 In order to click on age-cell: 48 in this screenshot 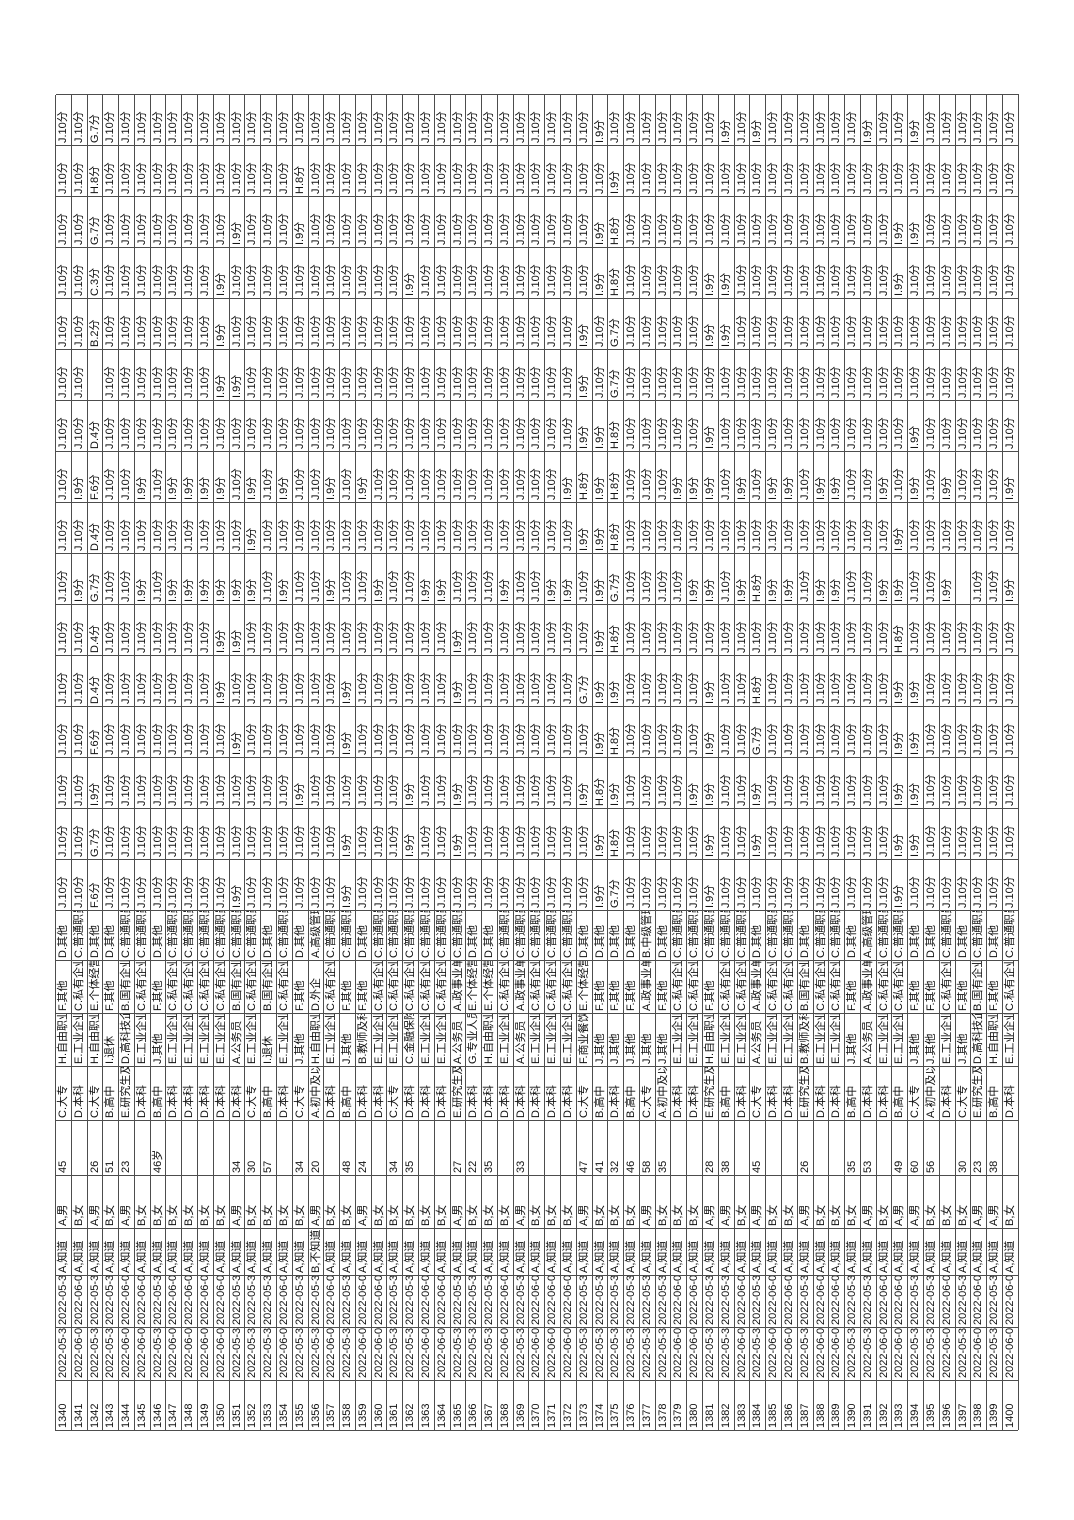, I will do `click(348, 1147)`.